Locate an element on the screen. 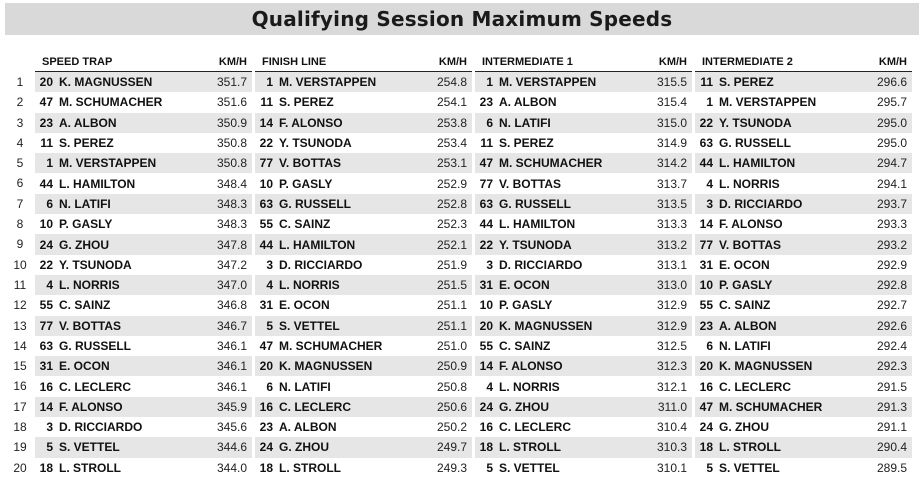 This screenshot has height=500, width=924. speed-value: 314.2 is located at coordinates (671, 163).